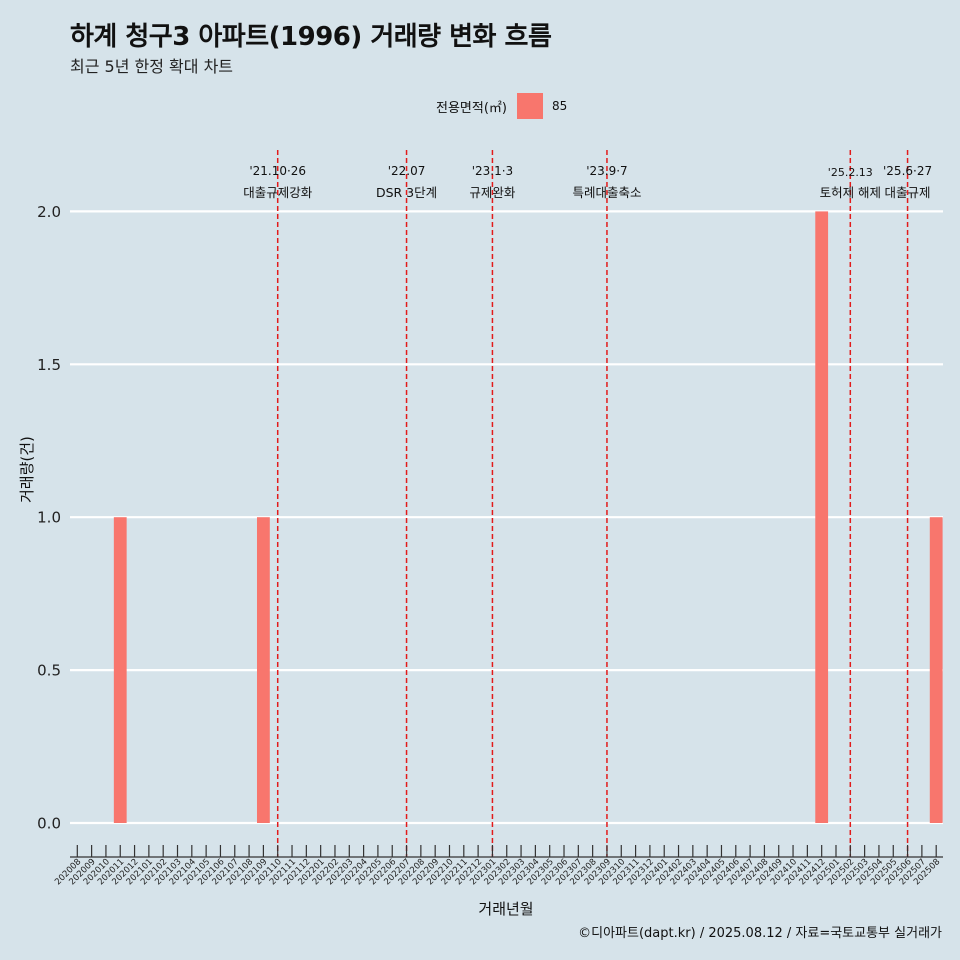 Image resolution: width=960 pixels, height=960 pixels. I want to click on annotation-date: '25.6·27, so click(907, 171).